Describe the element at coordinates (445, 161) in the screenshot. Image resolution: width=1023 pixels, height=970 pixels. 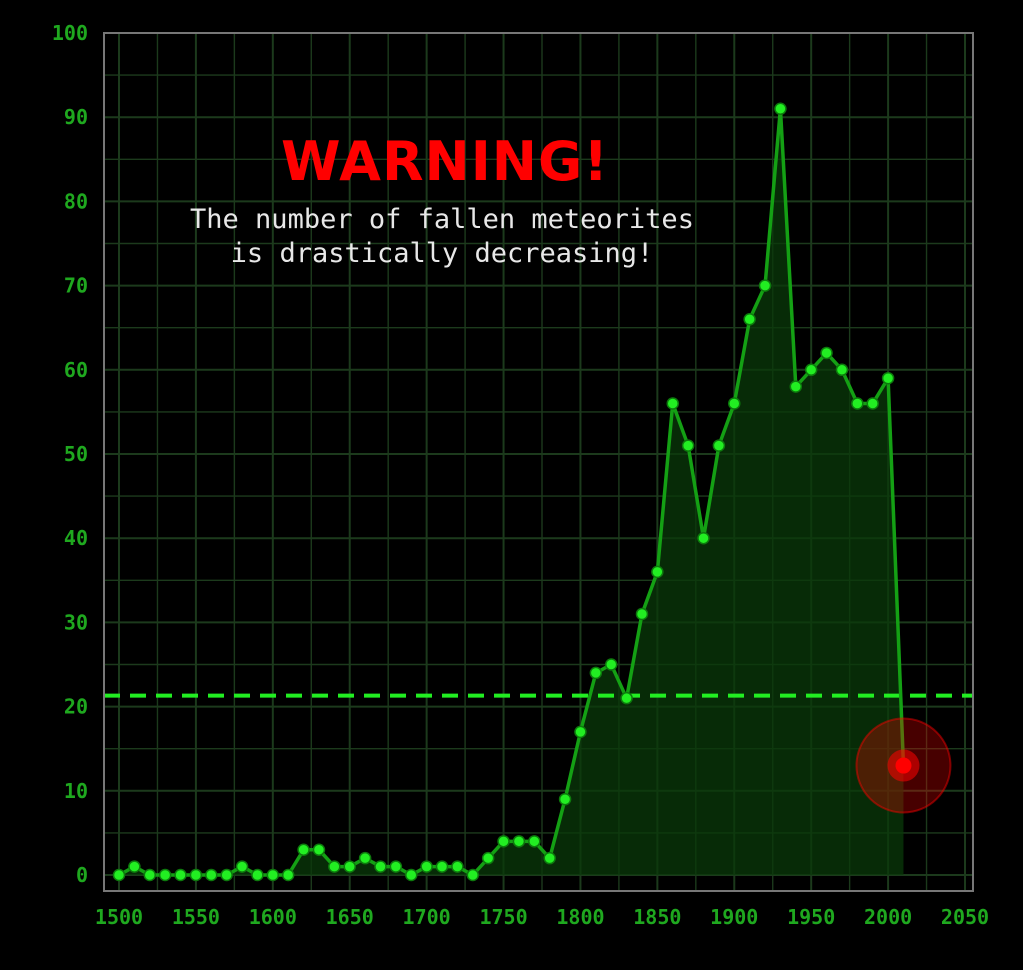
I see `chart-title: WARNING!` at that location.